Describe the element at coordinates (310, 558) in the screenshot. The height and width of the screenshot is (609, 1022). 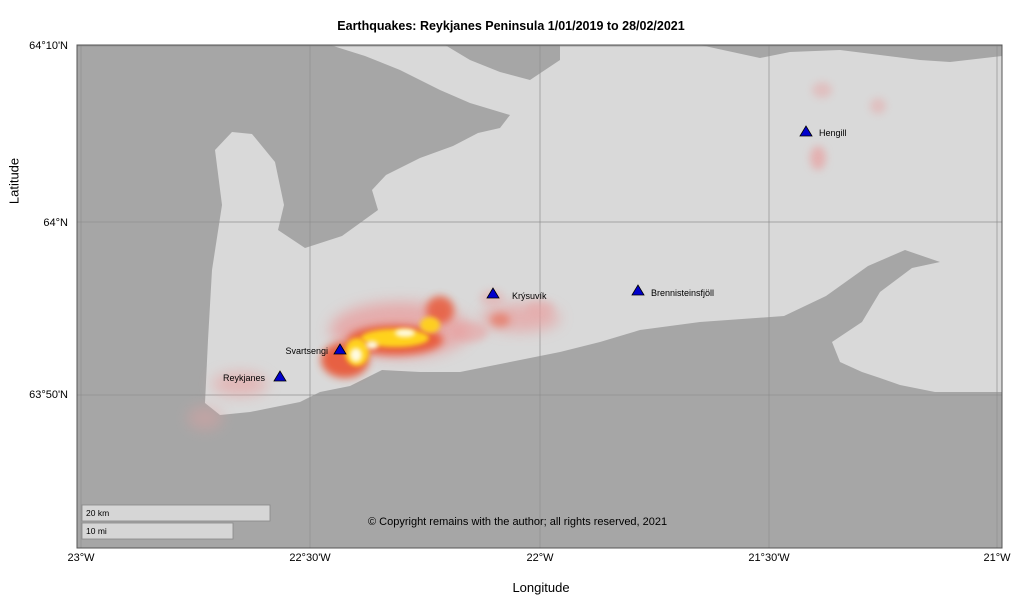
I see `lon-tick: 22°30'W` at that location.